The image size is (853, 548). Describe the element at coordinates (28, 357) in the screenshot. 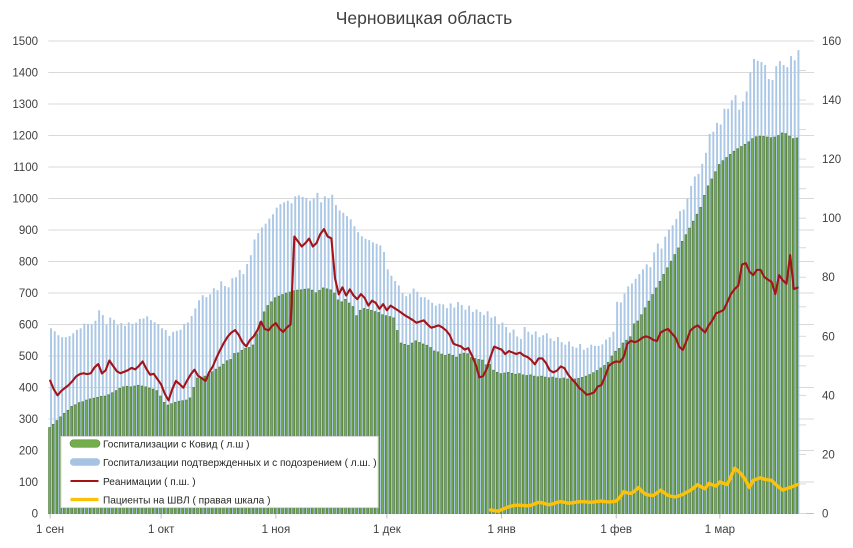

I see `svg-text: 500` at that location.